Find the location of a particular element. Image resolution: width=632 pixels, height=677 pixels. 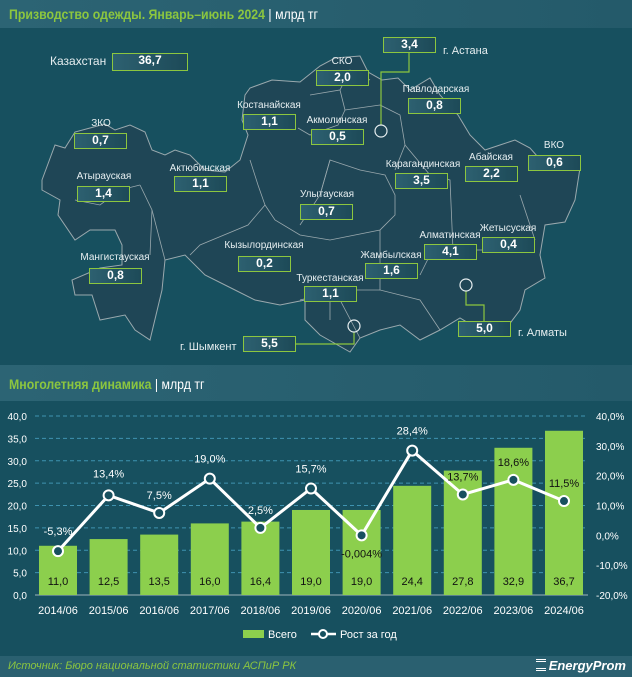

region-label: Алматинская is located at coordinates (450, 235).